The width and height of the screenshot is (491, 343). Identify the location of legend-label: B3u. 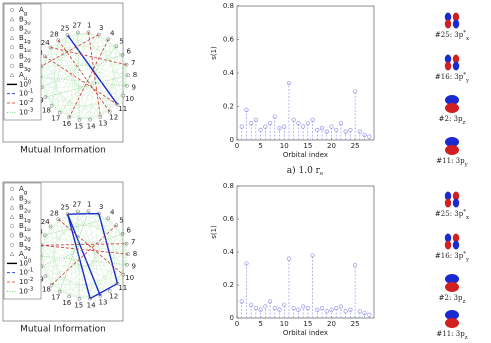
(25, 199).